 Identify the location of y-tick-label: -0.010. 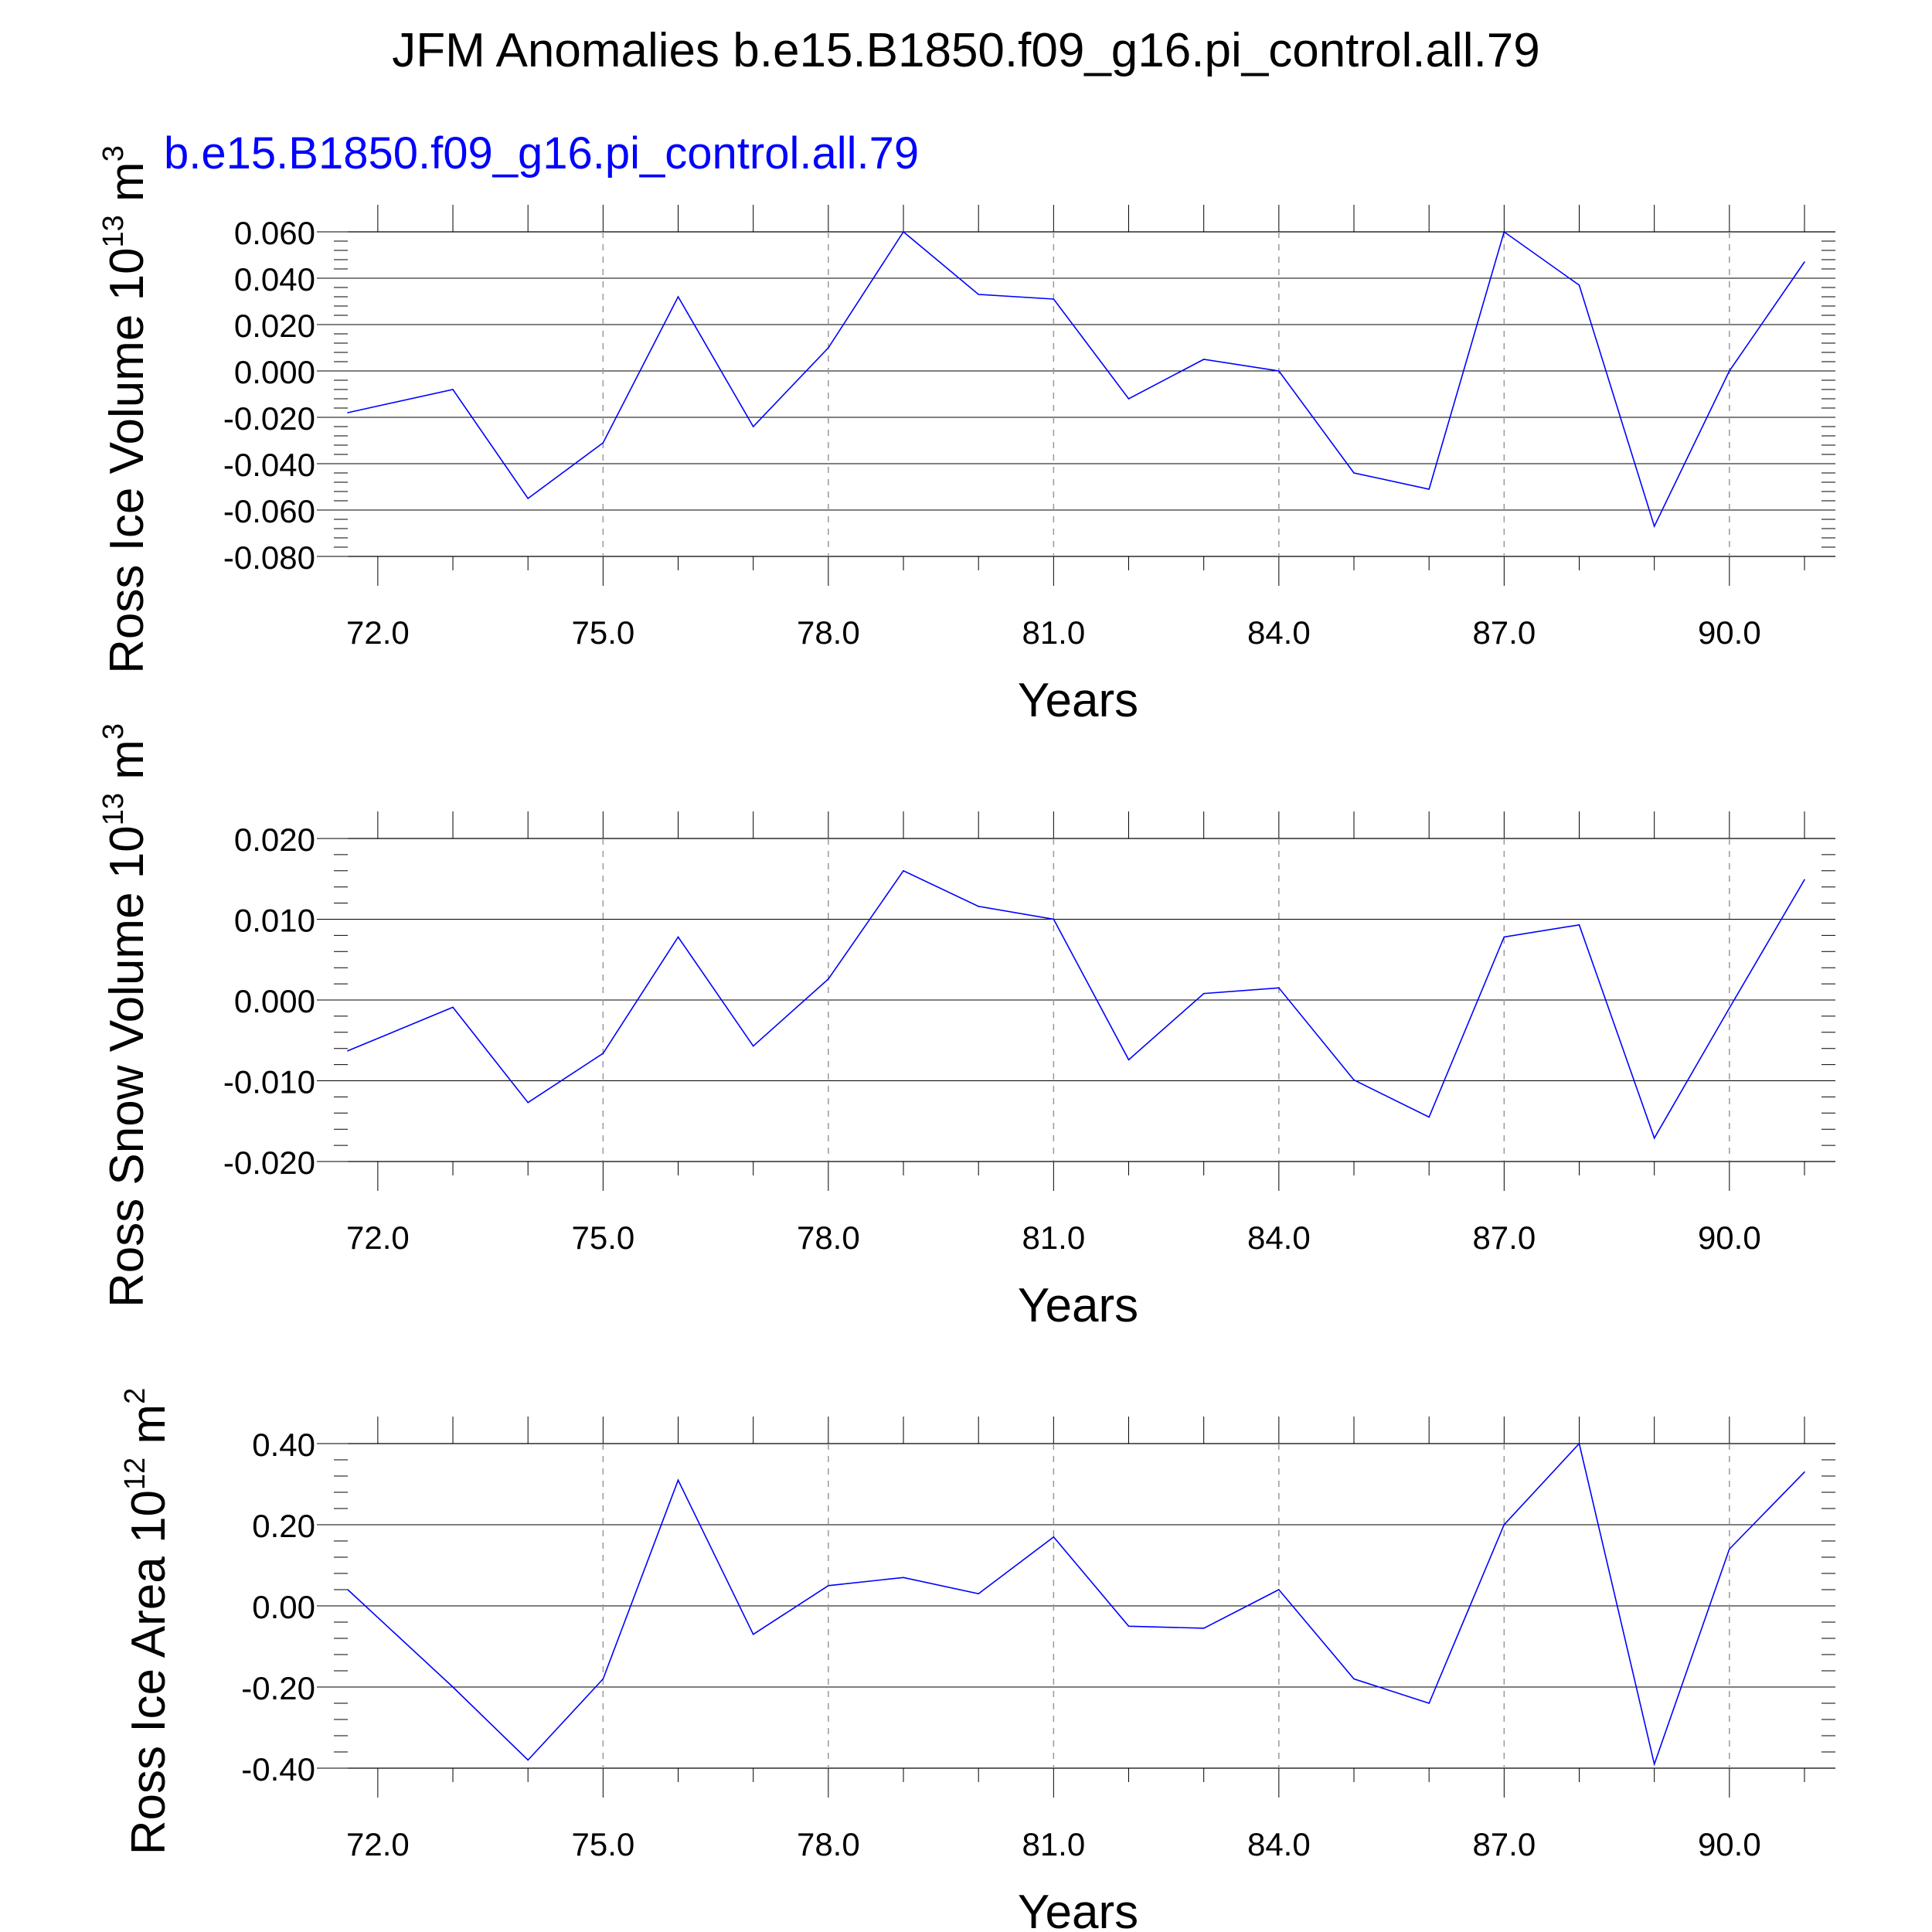
(269, 1082).